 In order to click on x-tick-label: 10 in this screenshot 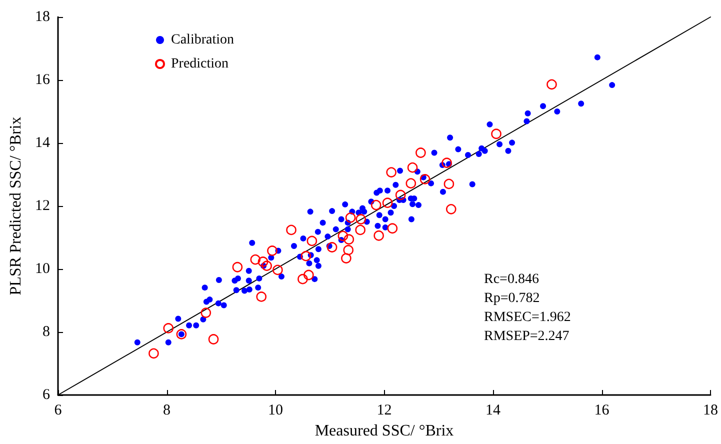, I will do `click(275, 410)`.